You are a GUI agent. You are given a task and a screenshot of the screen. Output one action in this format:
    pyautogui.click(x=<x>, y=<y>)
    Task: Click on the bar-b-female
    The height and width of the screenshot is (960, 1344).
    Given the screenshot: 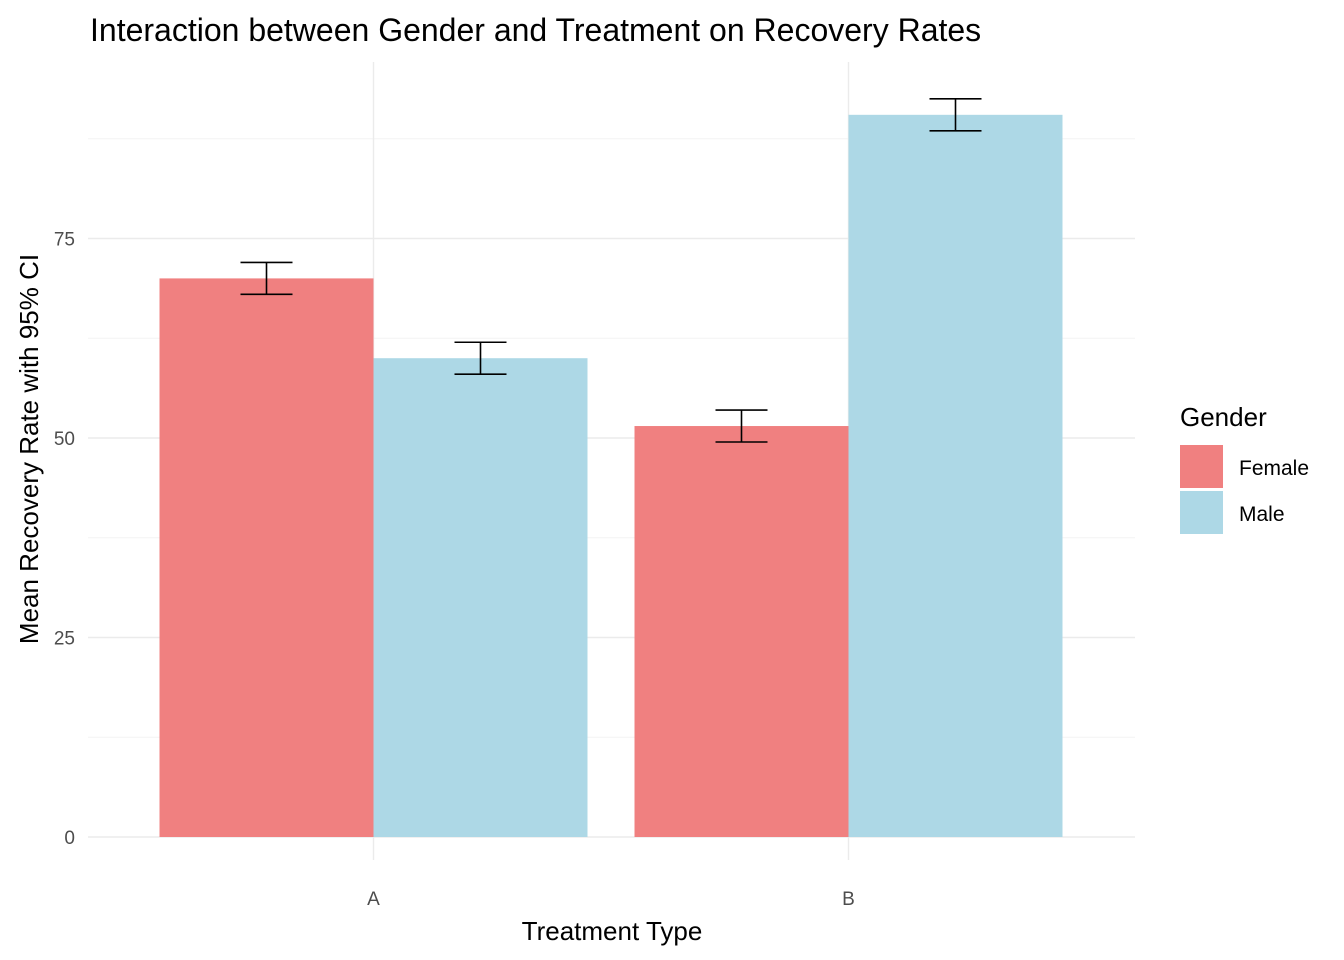 What is the action you would take?
    pyautogui.click(x=741, y=631)
    